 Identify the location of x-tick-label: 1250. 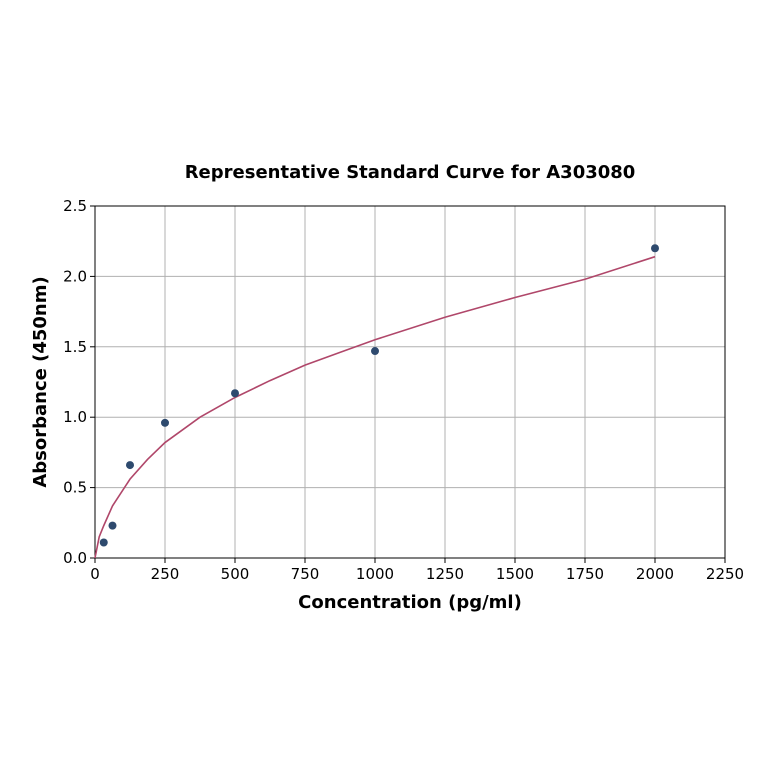
(445, 574).